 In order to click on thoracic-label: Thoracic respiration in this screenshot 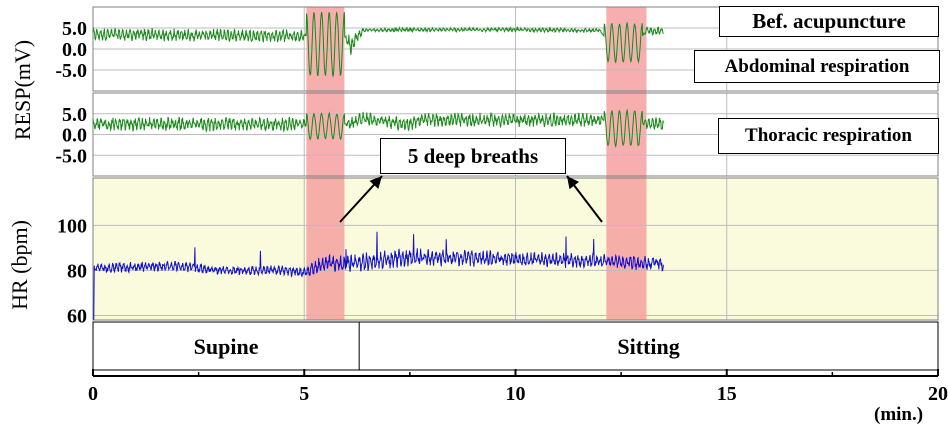, I will do `click(828, 136)`.